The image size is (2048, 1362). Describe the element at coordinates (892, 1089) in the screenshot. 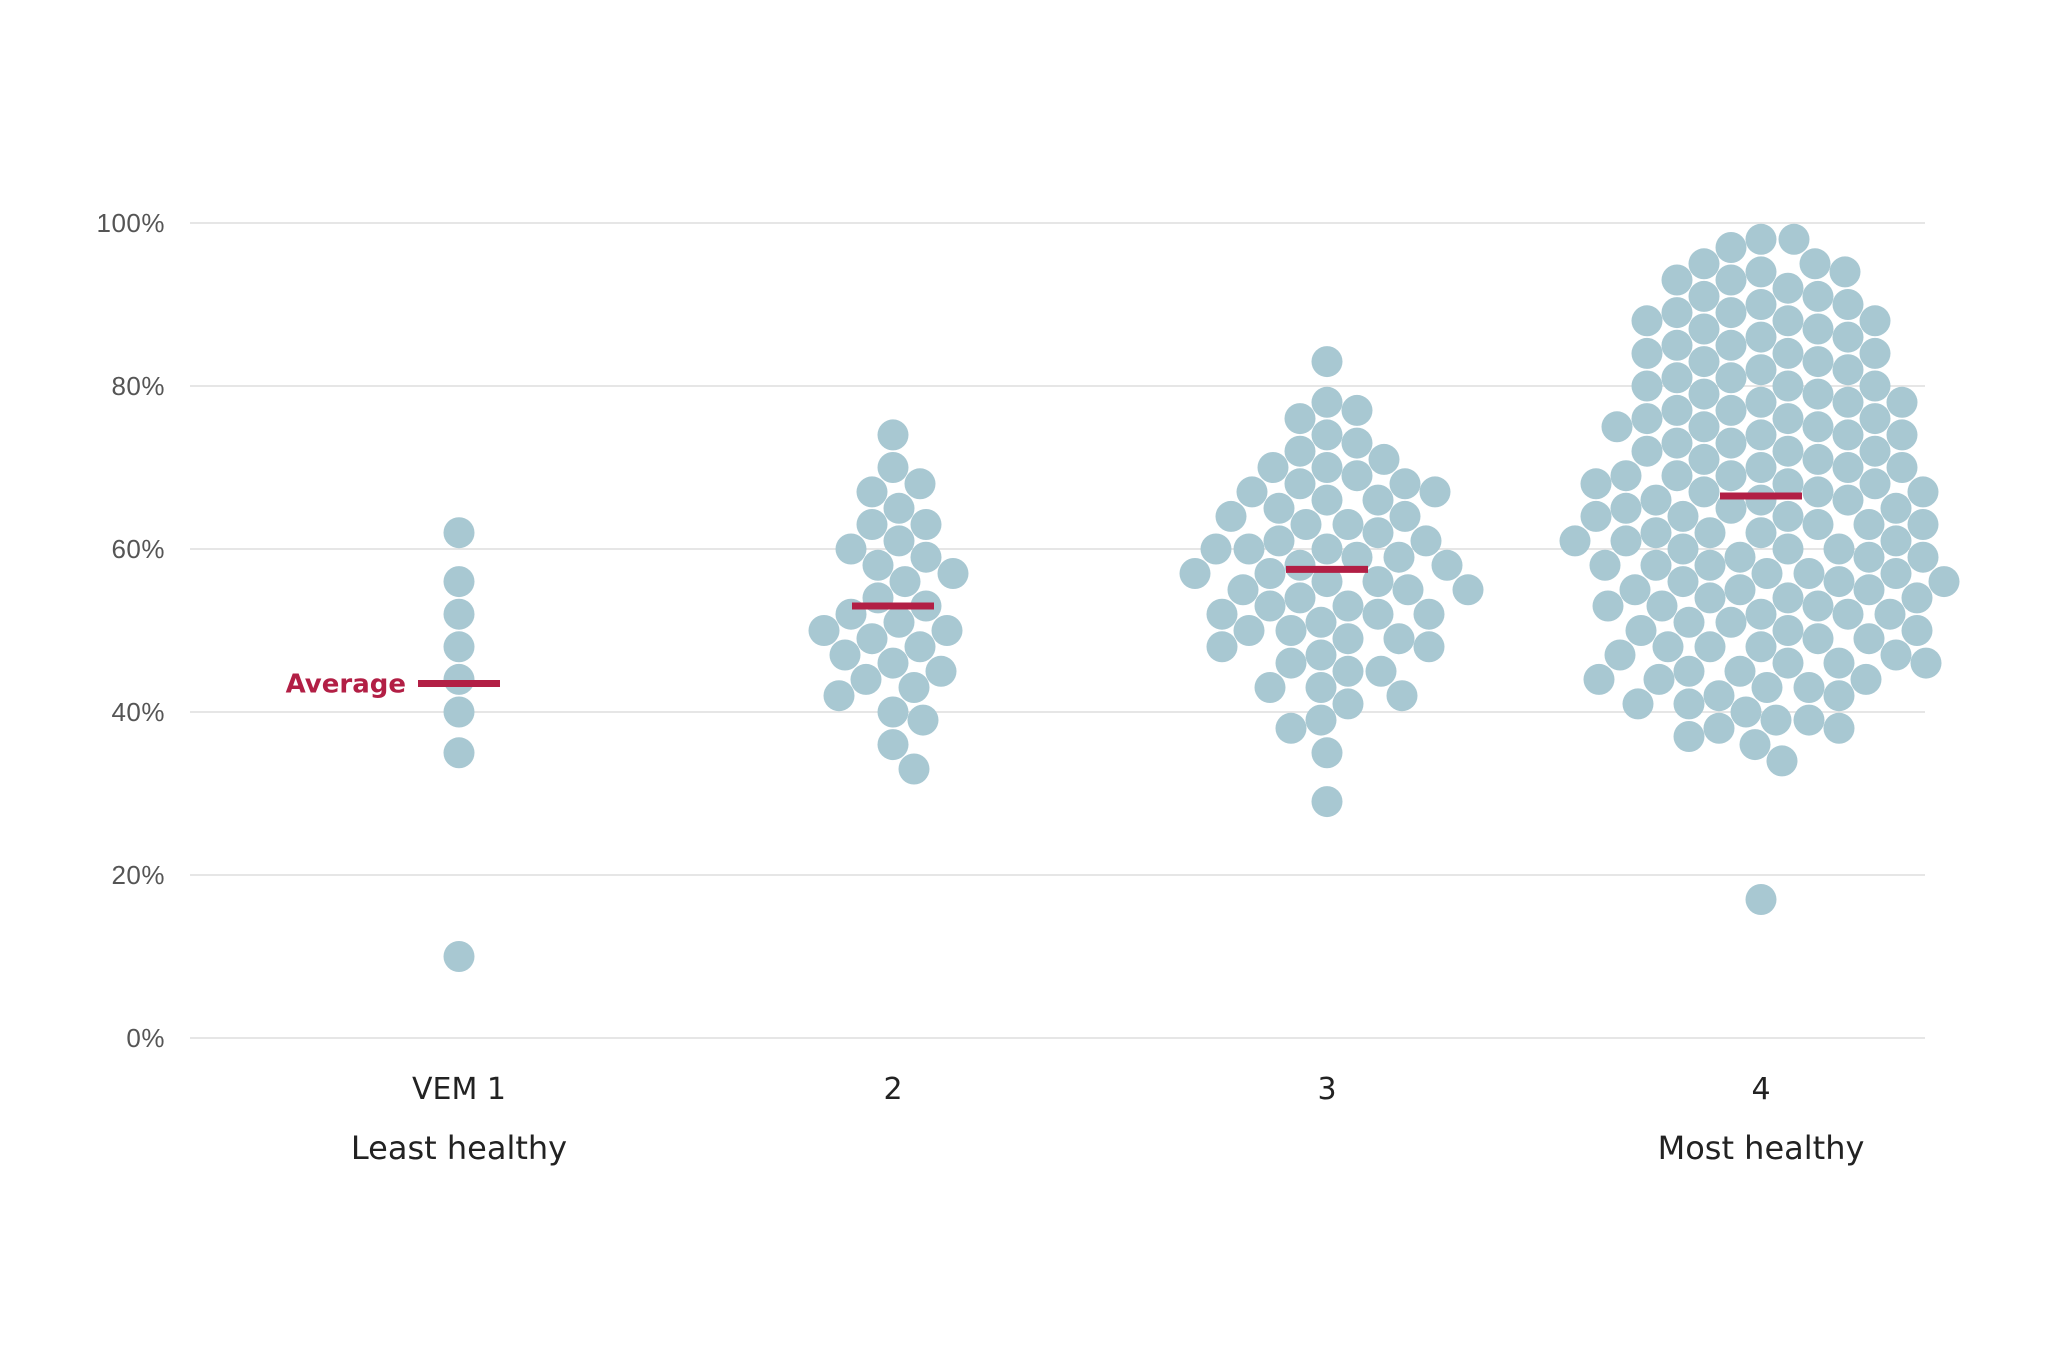

I see `x-category-label: 2` at that location.